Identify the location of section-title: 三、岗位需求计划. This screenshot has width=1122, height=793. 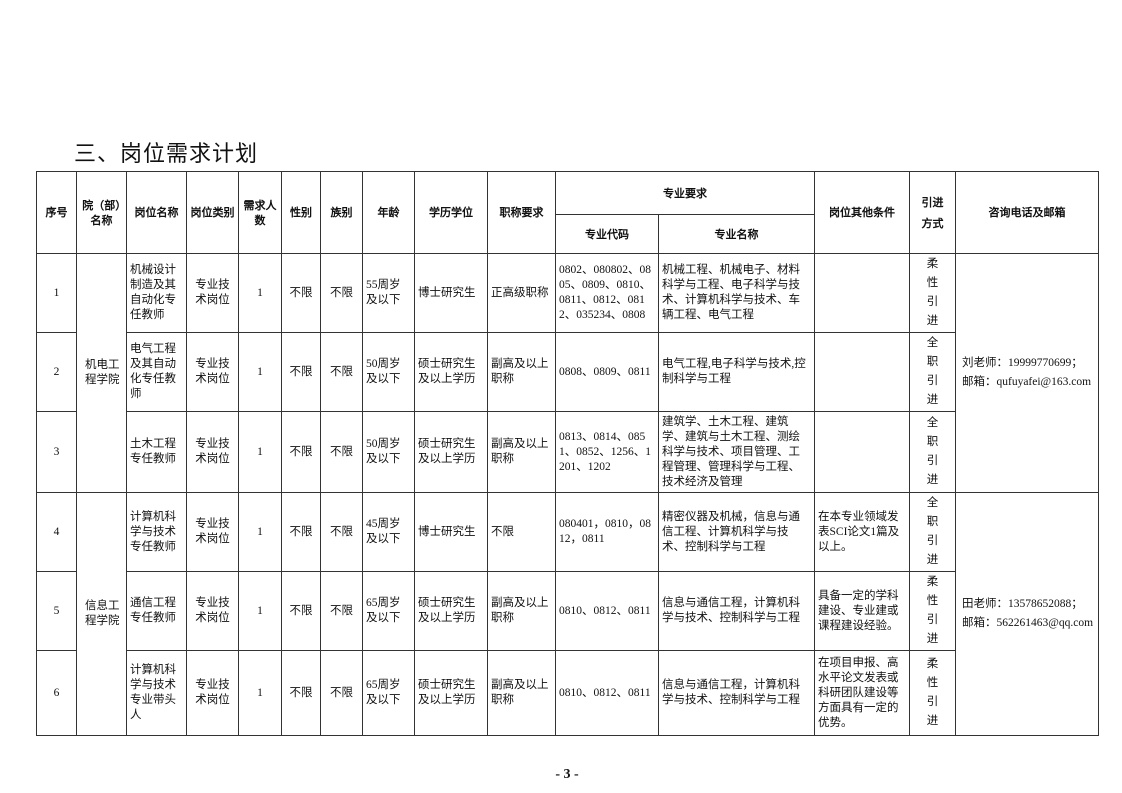
(166, 154).